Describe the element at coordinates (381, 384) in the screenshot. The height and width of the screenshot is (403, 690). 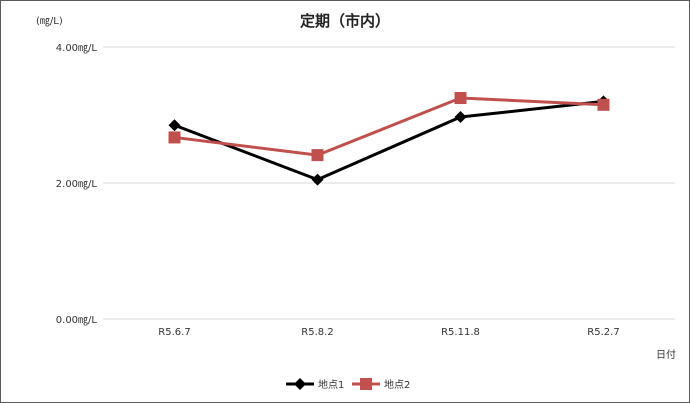
I see `legend-item-2: 地点2` at that location.